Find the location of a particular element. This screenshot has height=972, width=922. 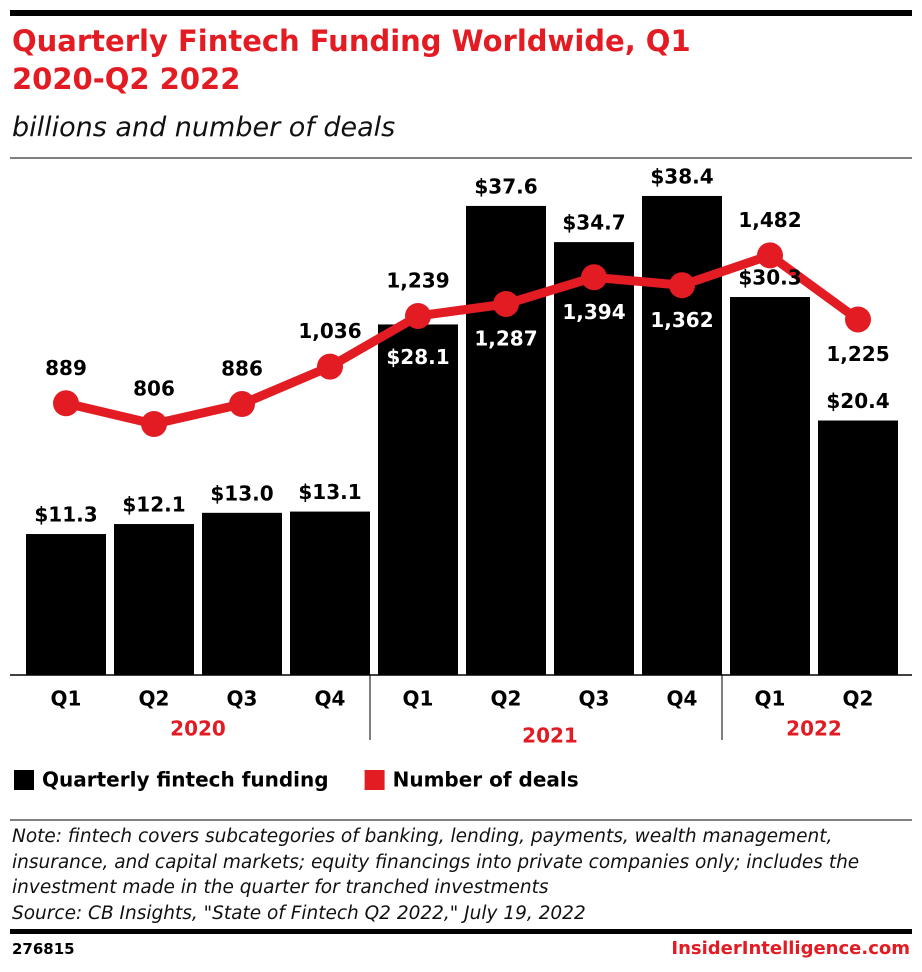

line-value-label: 1,036 is located at coordinates (329, 331).